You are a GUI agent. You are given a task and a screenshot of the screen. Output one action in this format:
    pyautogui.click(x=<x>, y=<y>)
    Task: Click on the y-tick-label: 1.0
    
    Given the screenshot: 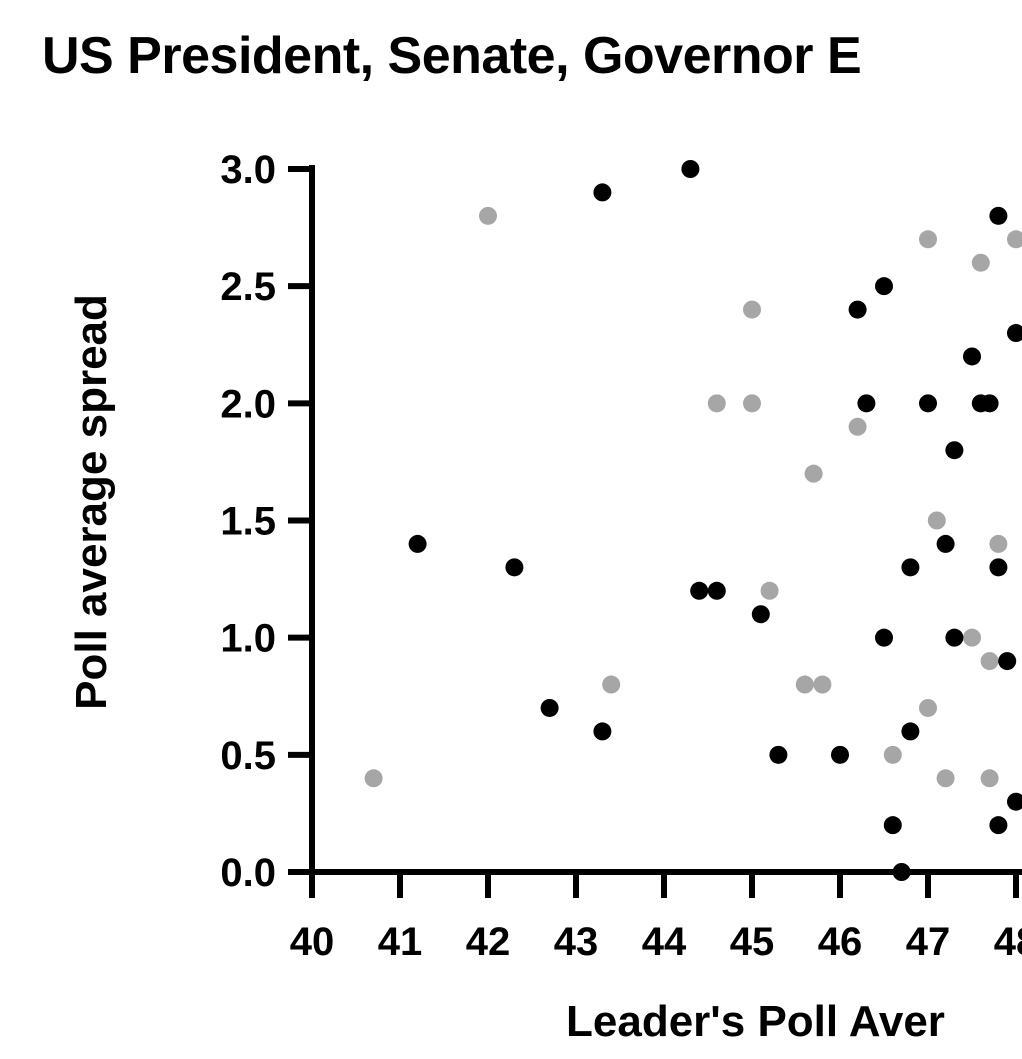 What is the action you would take?
    pyautogui.click(x=248, y=639)
    